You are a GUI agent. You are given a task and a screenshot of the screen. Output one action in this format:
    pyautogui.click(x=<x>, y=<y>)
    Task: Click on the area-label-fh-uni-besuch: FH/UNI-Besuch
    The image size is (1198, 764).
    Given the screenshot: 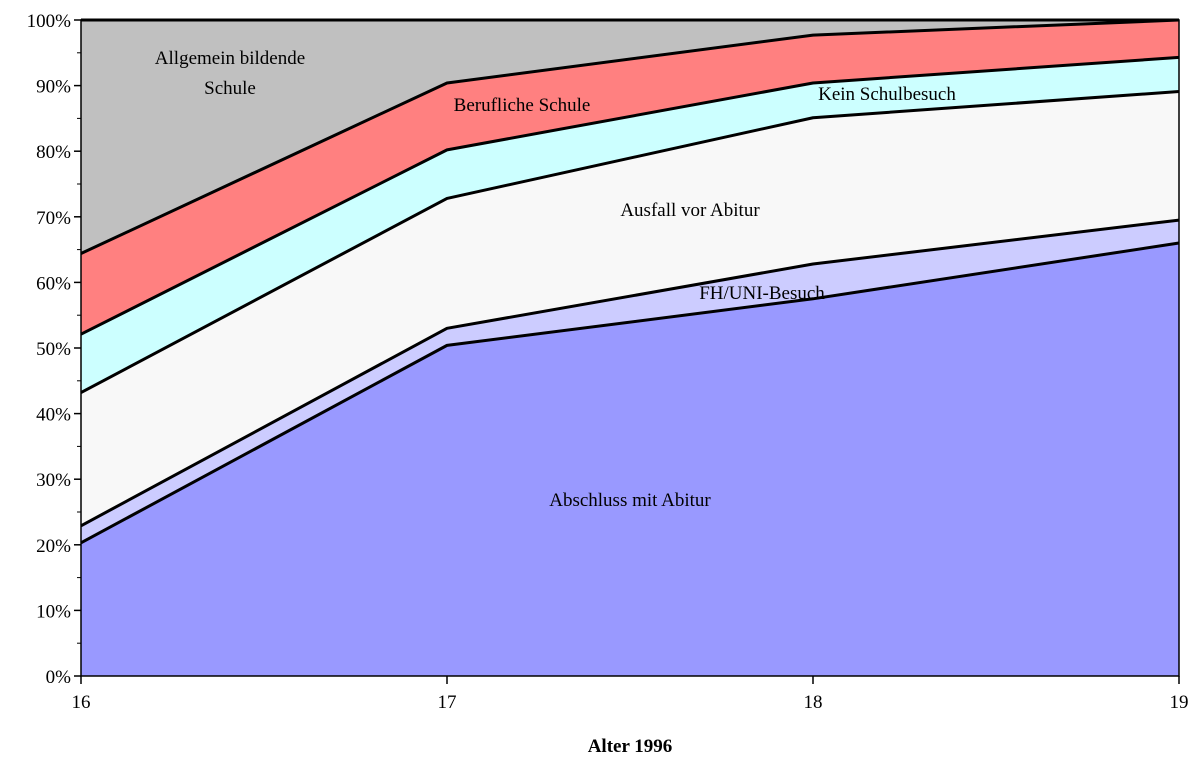 What is the action you would take?
    pyautogui.click(x=762, y=293)
    